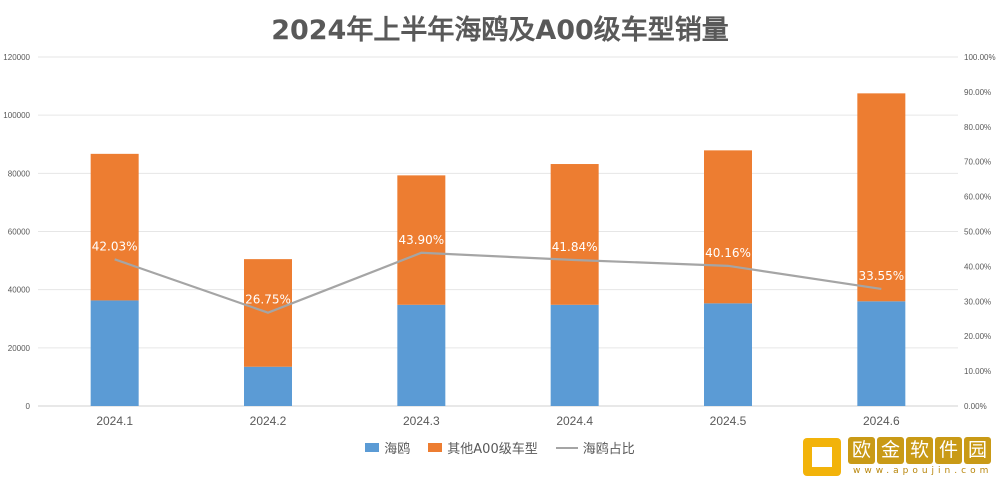 This screenshot has width=1000, height=479. I want to click on data-label: 40.16%, so click(728, 253).